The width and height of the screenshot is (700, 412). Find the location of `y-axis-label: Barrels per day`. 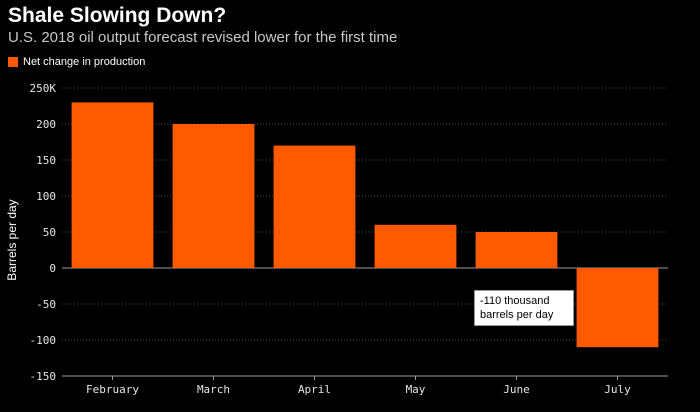

y-axis-label: Barrels per day is located at coordinates (12, 239).